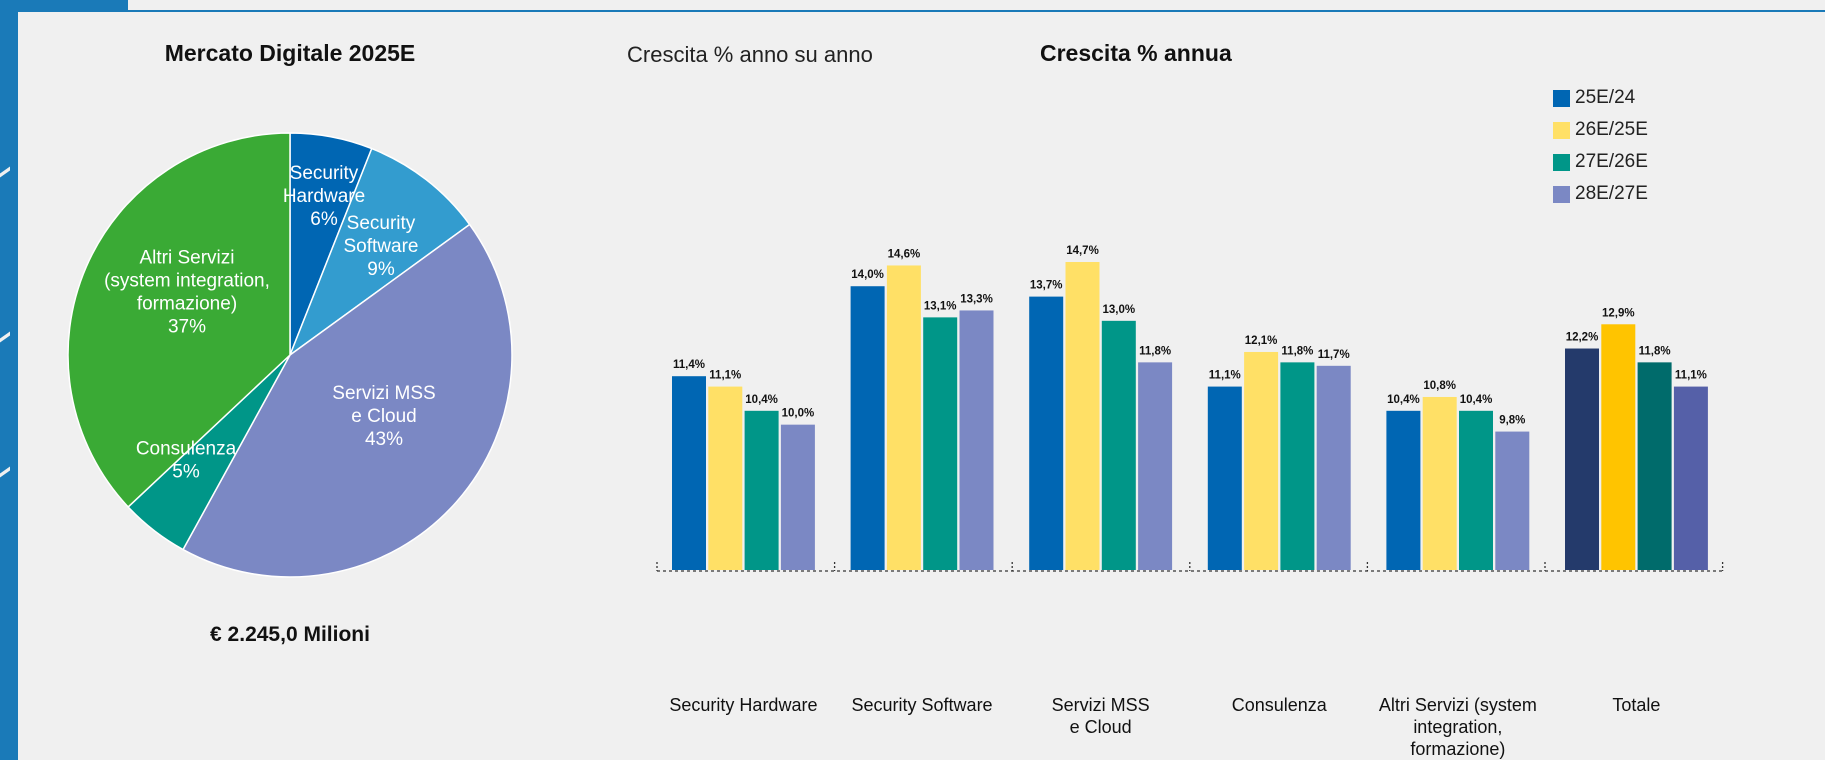 The height and width of the screenshot is (760, 1825). What do you see at coordinates (187, 327) in the screenshot?
I see `pie-slice-label: 37%` at bounding box center [187, 327].